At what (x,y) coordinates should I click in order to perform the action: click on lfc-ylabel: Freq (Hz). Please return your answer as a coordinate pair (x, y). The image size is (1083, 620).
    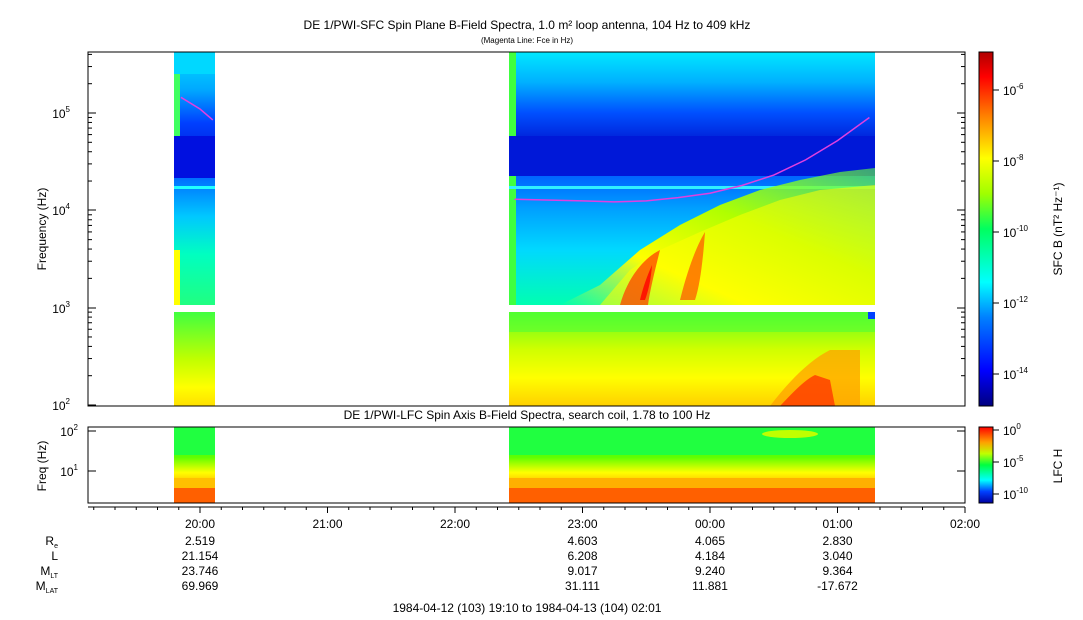
    Looking at the image, I should click on (42, 466).